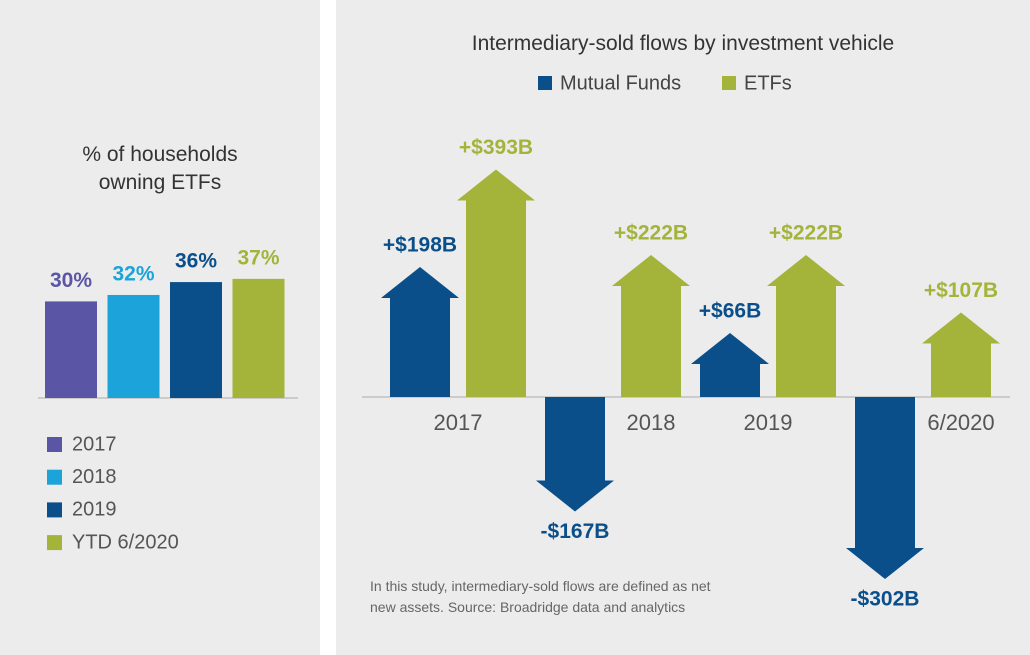  What do you see at coordinates (768, 422) in the screenshot?
I see `x-tick-label: 2019` at bounding box center [768, 422].